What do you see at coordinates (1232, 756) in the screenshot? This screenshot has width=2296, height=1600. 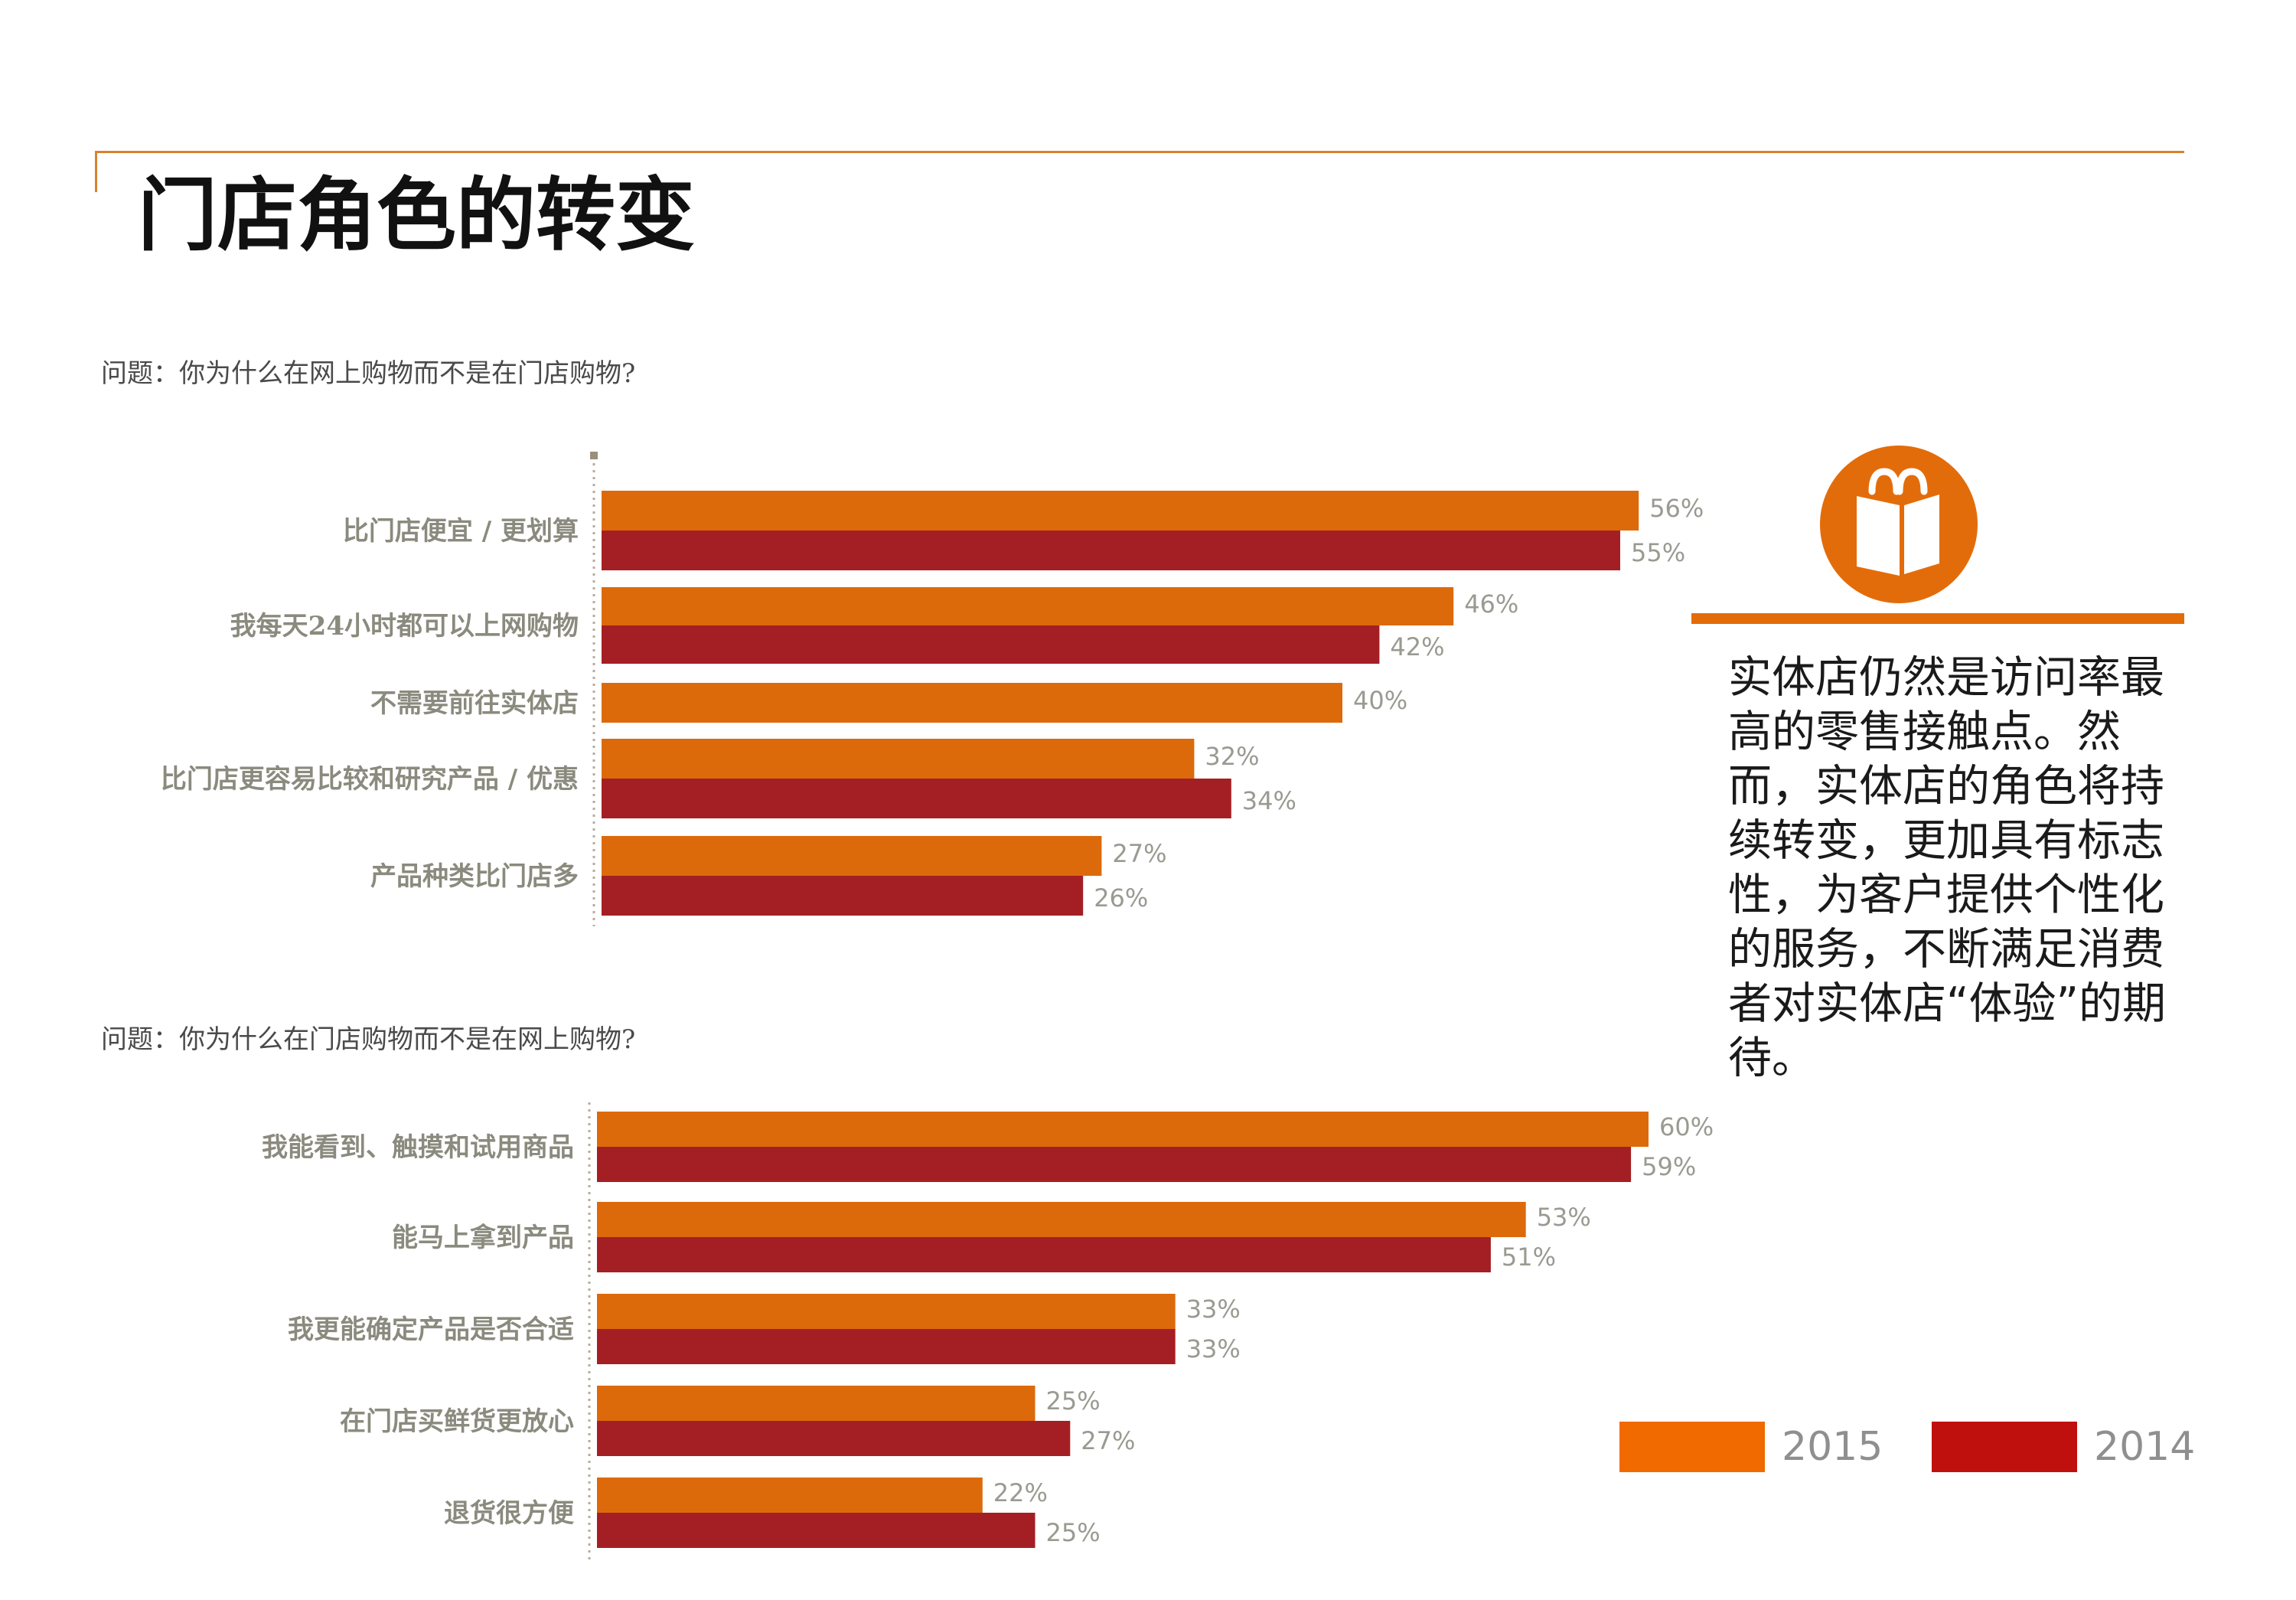 I see `value-label-2015: 32%` at bounding box center [1232, 756].